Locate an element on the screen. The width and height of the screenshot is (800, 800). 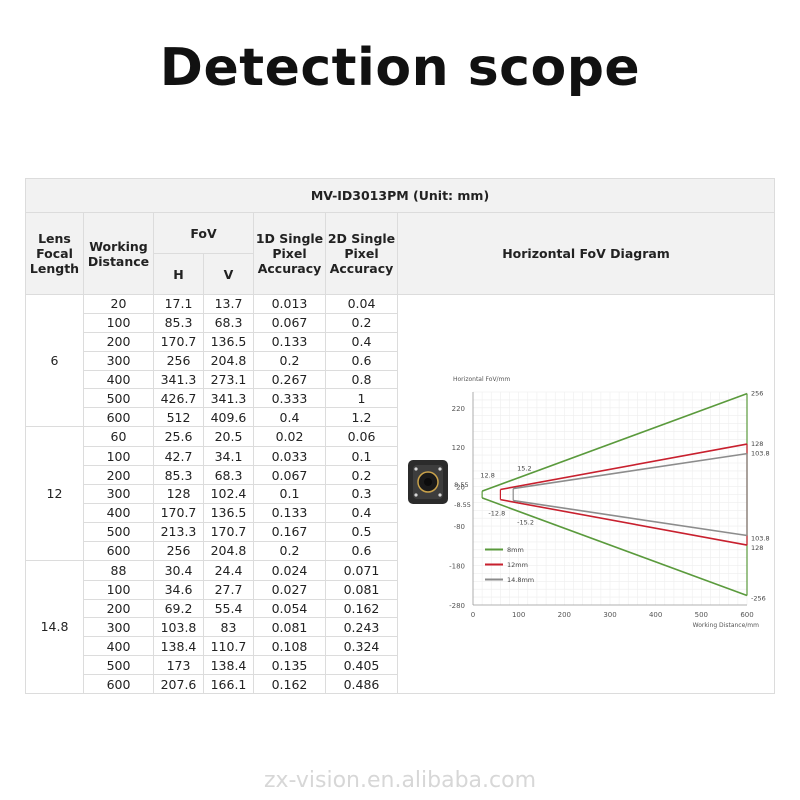
accuracy-2d-cell: 0.486 is located at coordinates (361, 684).